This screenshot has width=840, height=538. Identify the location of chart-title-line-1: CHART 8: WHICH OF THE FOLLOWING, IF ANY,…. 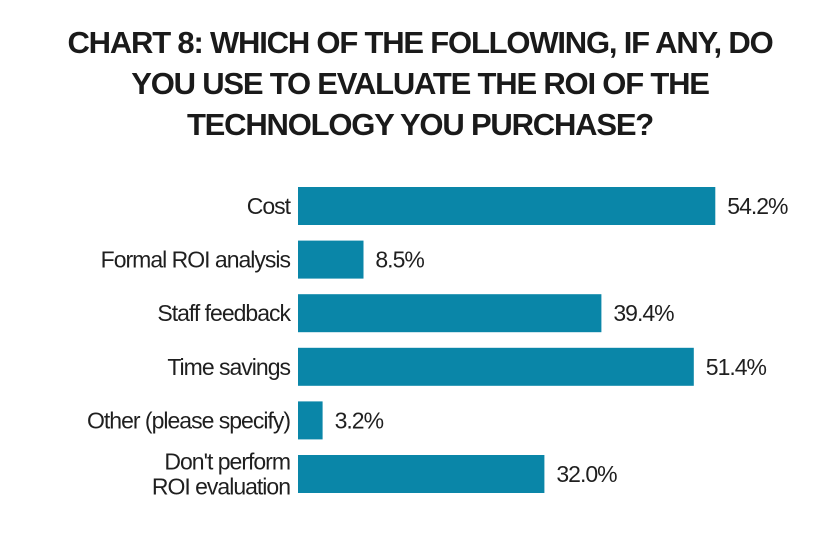
(420, 42).